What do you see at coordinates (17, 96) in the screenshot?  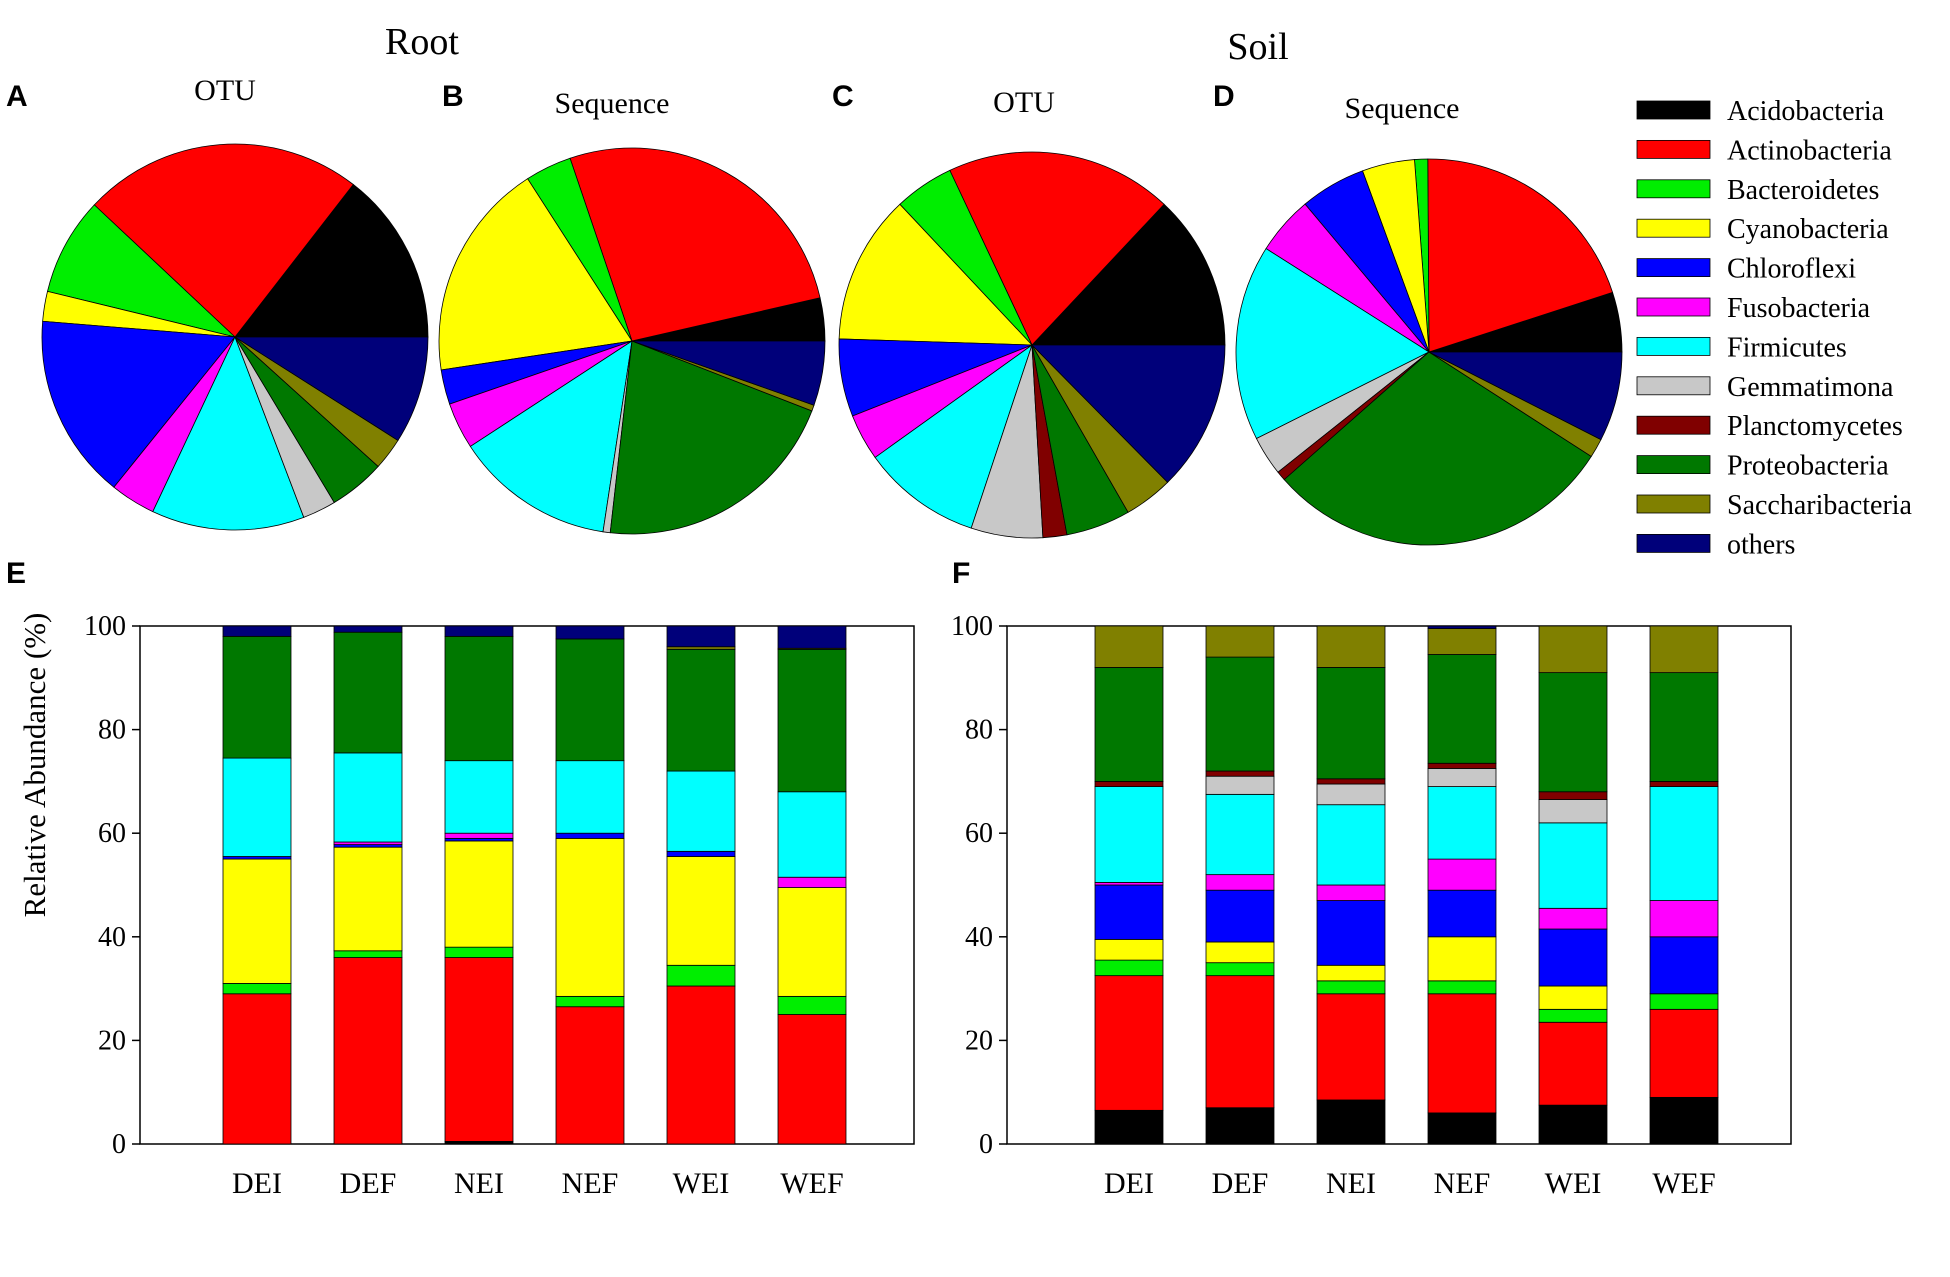 I see `panel-letter-a: A` at bounding box center [17, 96].